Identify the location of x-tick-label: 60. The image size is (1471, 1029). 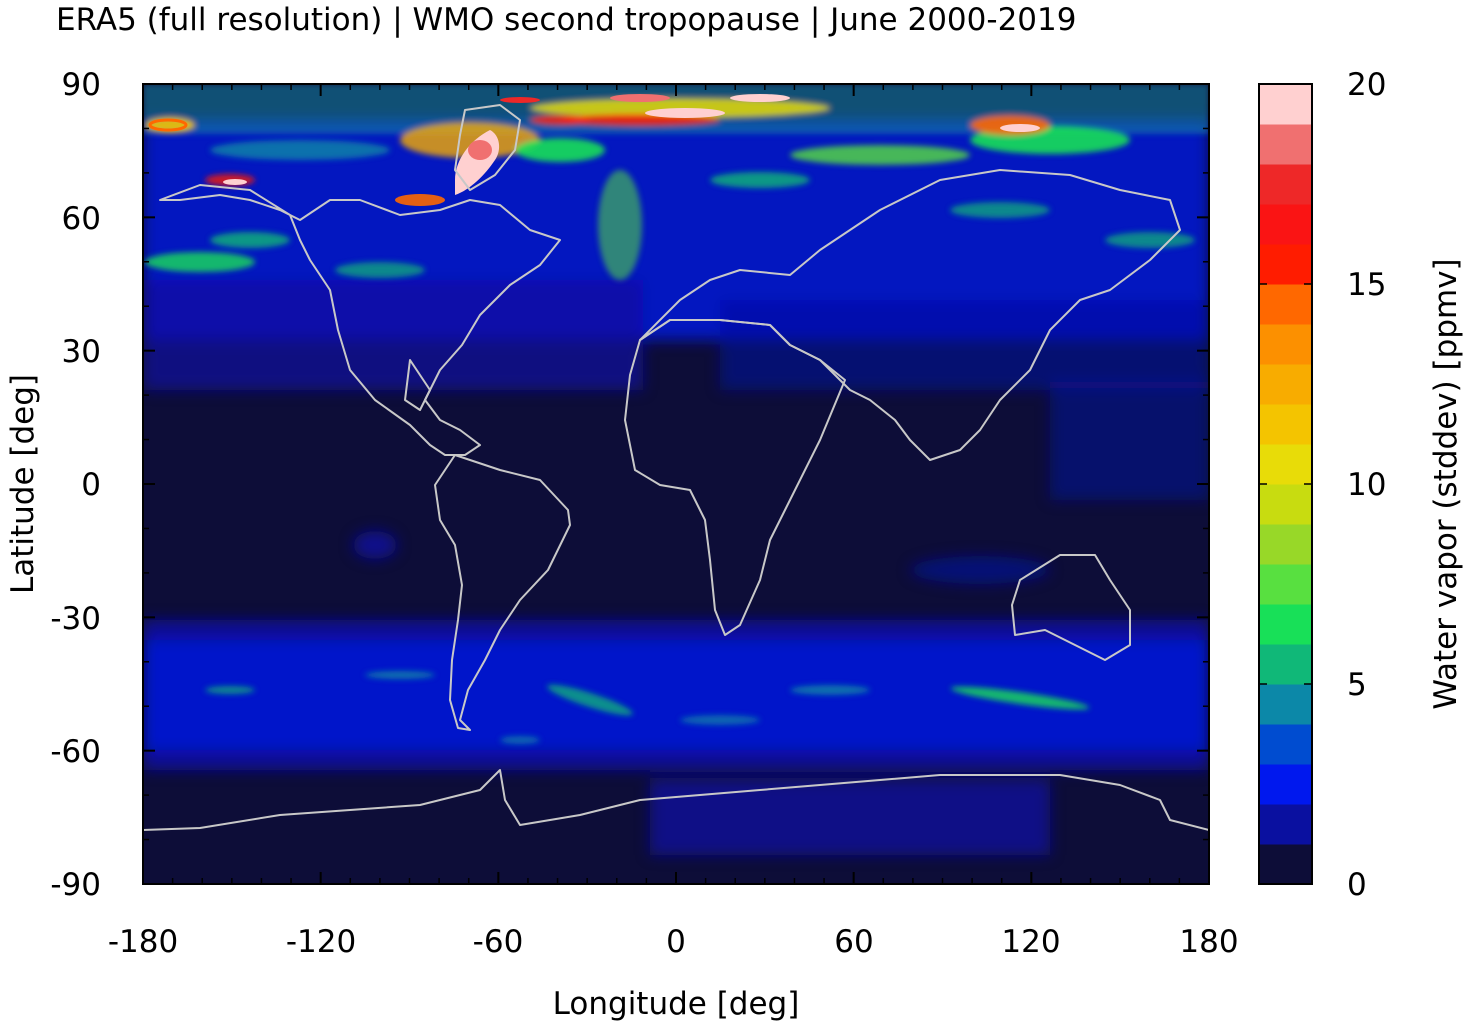
(853, 942).